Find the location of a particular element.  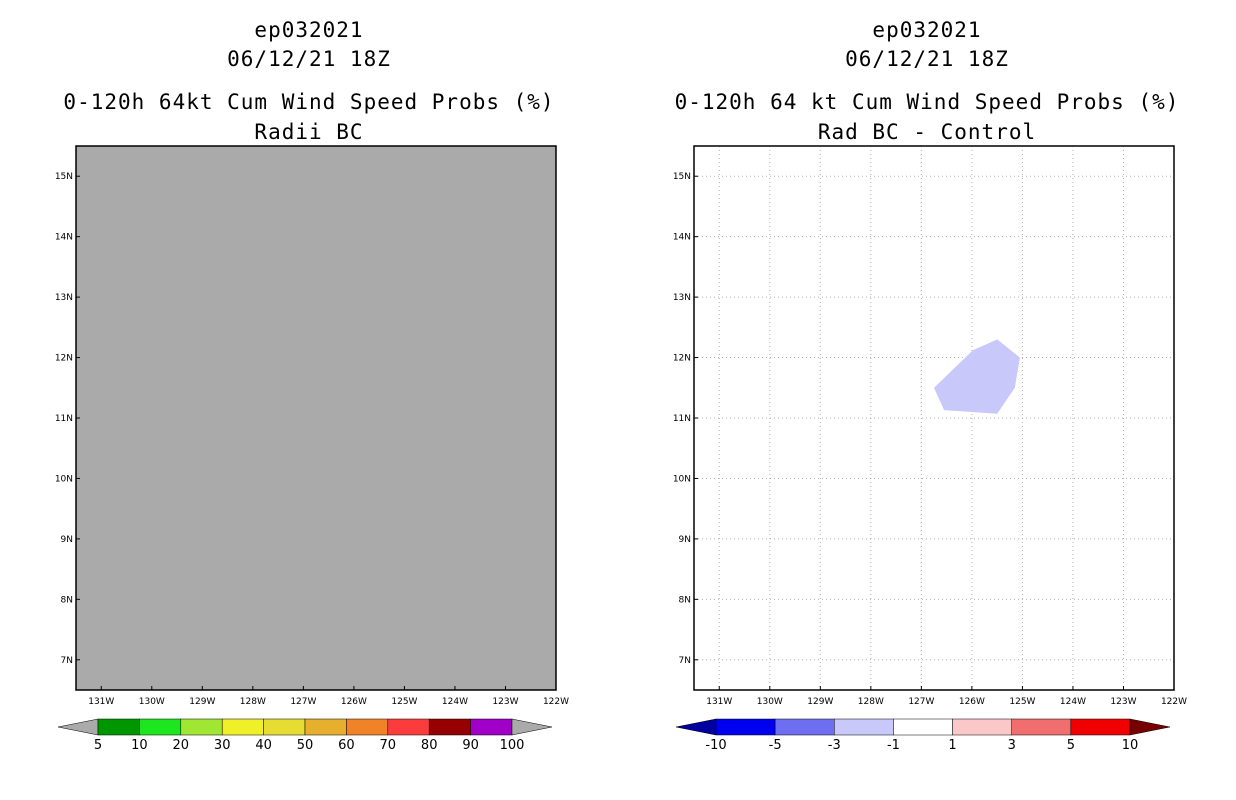

right-title-subtitle: Rad BC - Control is located at coordinates (927, 132).